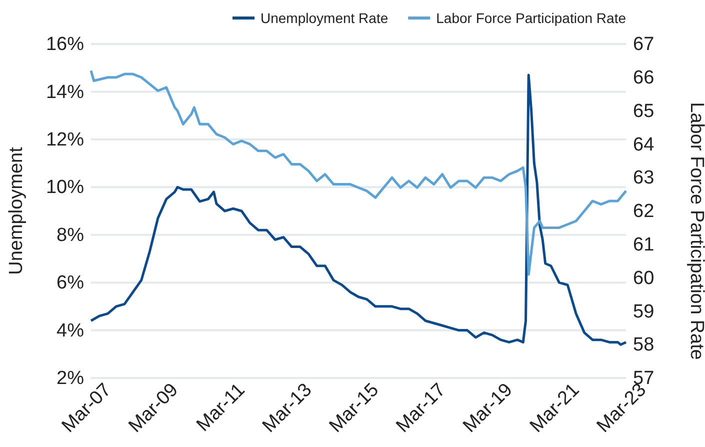  What do you see at coordinates (695, 231) in the screenshot?
I see `y2-axis-title: Labor Force Participation Rate` at bounding box center [695, 231].